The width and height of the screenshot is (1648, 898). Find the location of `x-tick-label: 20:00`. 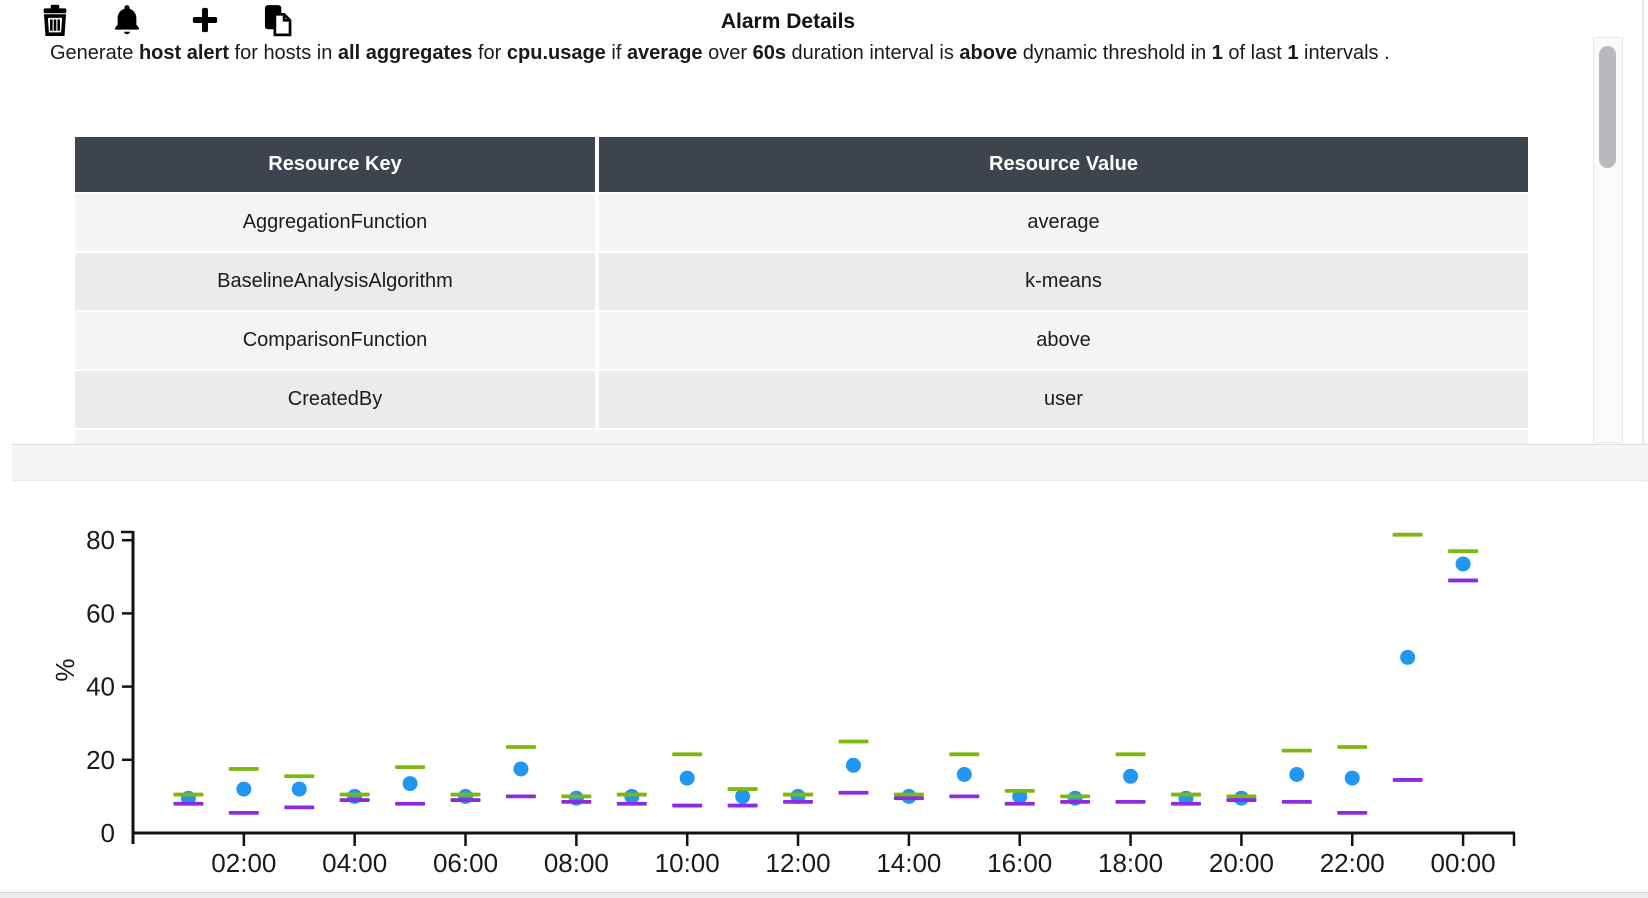

x-tick-label: 20:00 is located at coordinates (1241, 863).